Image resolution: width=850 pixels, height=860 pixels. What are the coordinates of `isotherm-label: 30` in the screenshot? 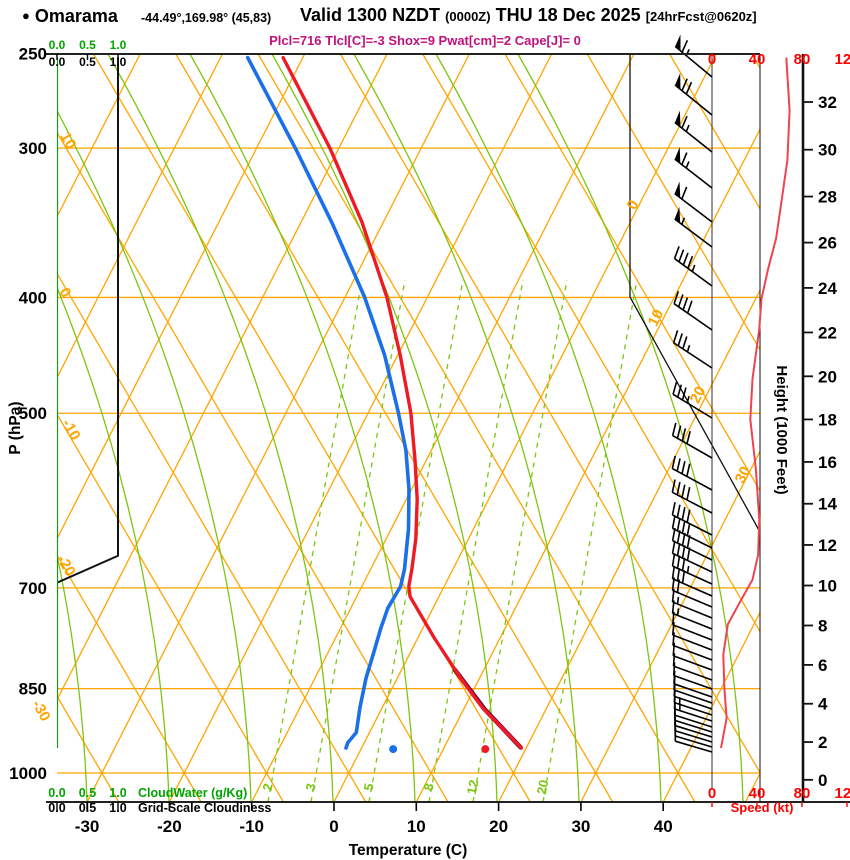 It's located at (743, 475).